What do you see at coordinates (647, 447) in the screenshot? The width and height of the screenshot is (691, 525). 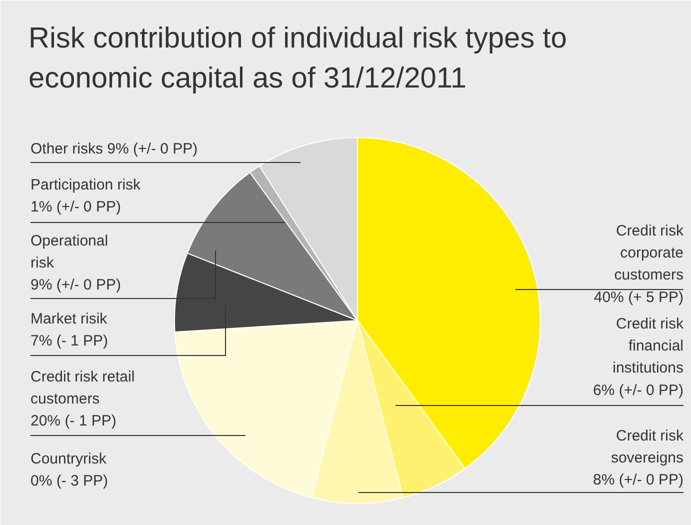 I see `slice-label: Credit risk sovereigns` at bounding box center [647, 447].